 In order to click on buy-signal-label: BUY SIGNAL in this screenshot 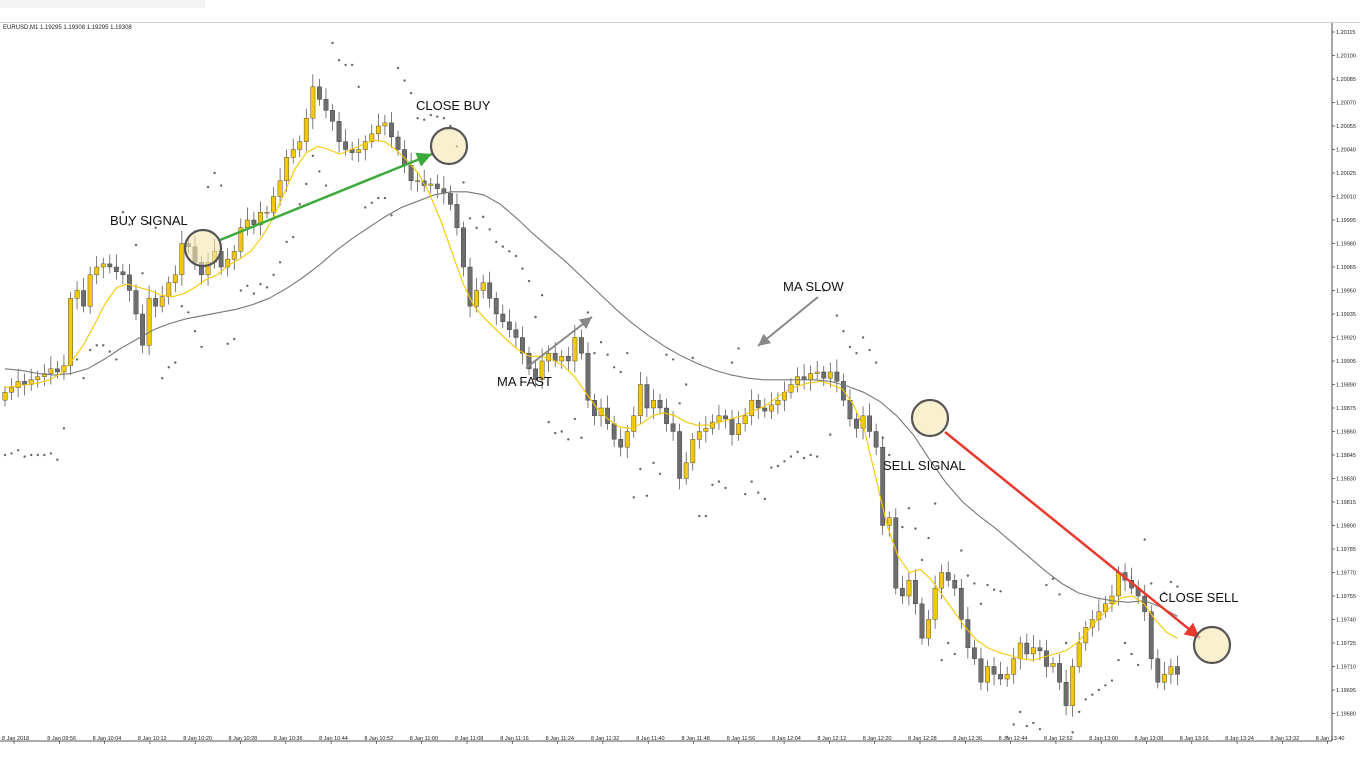, I will do `click(149, 220)`.